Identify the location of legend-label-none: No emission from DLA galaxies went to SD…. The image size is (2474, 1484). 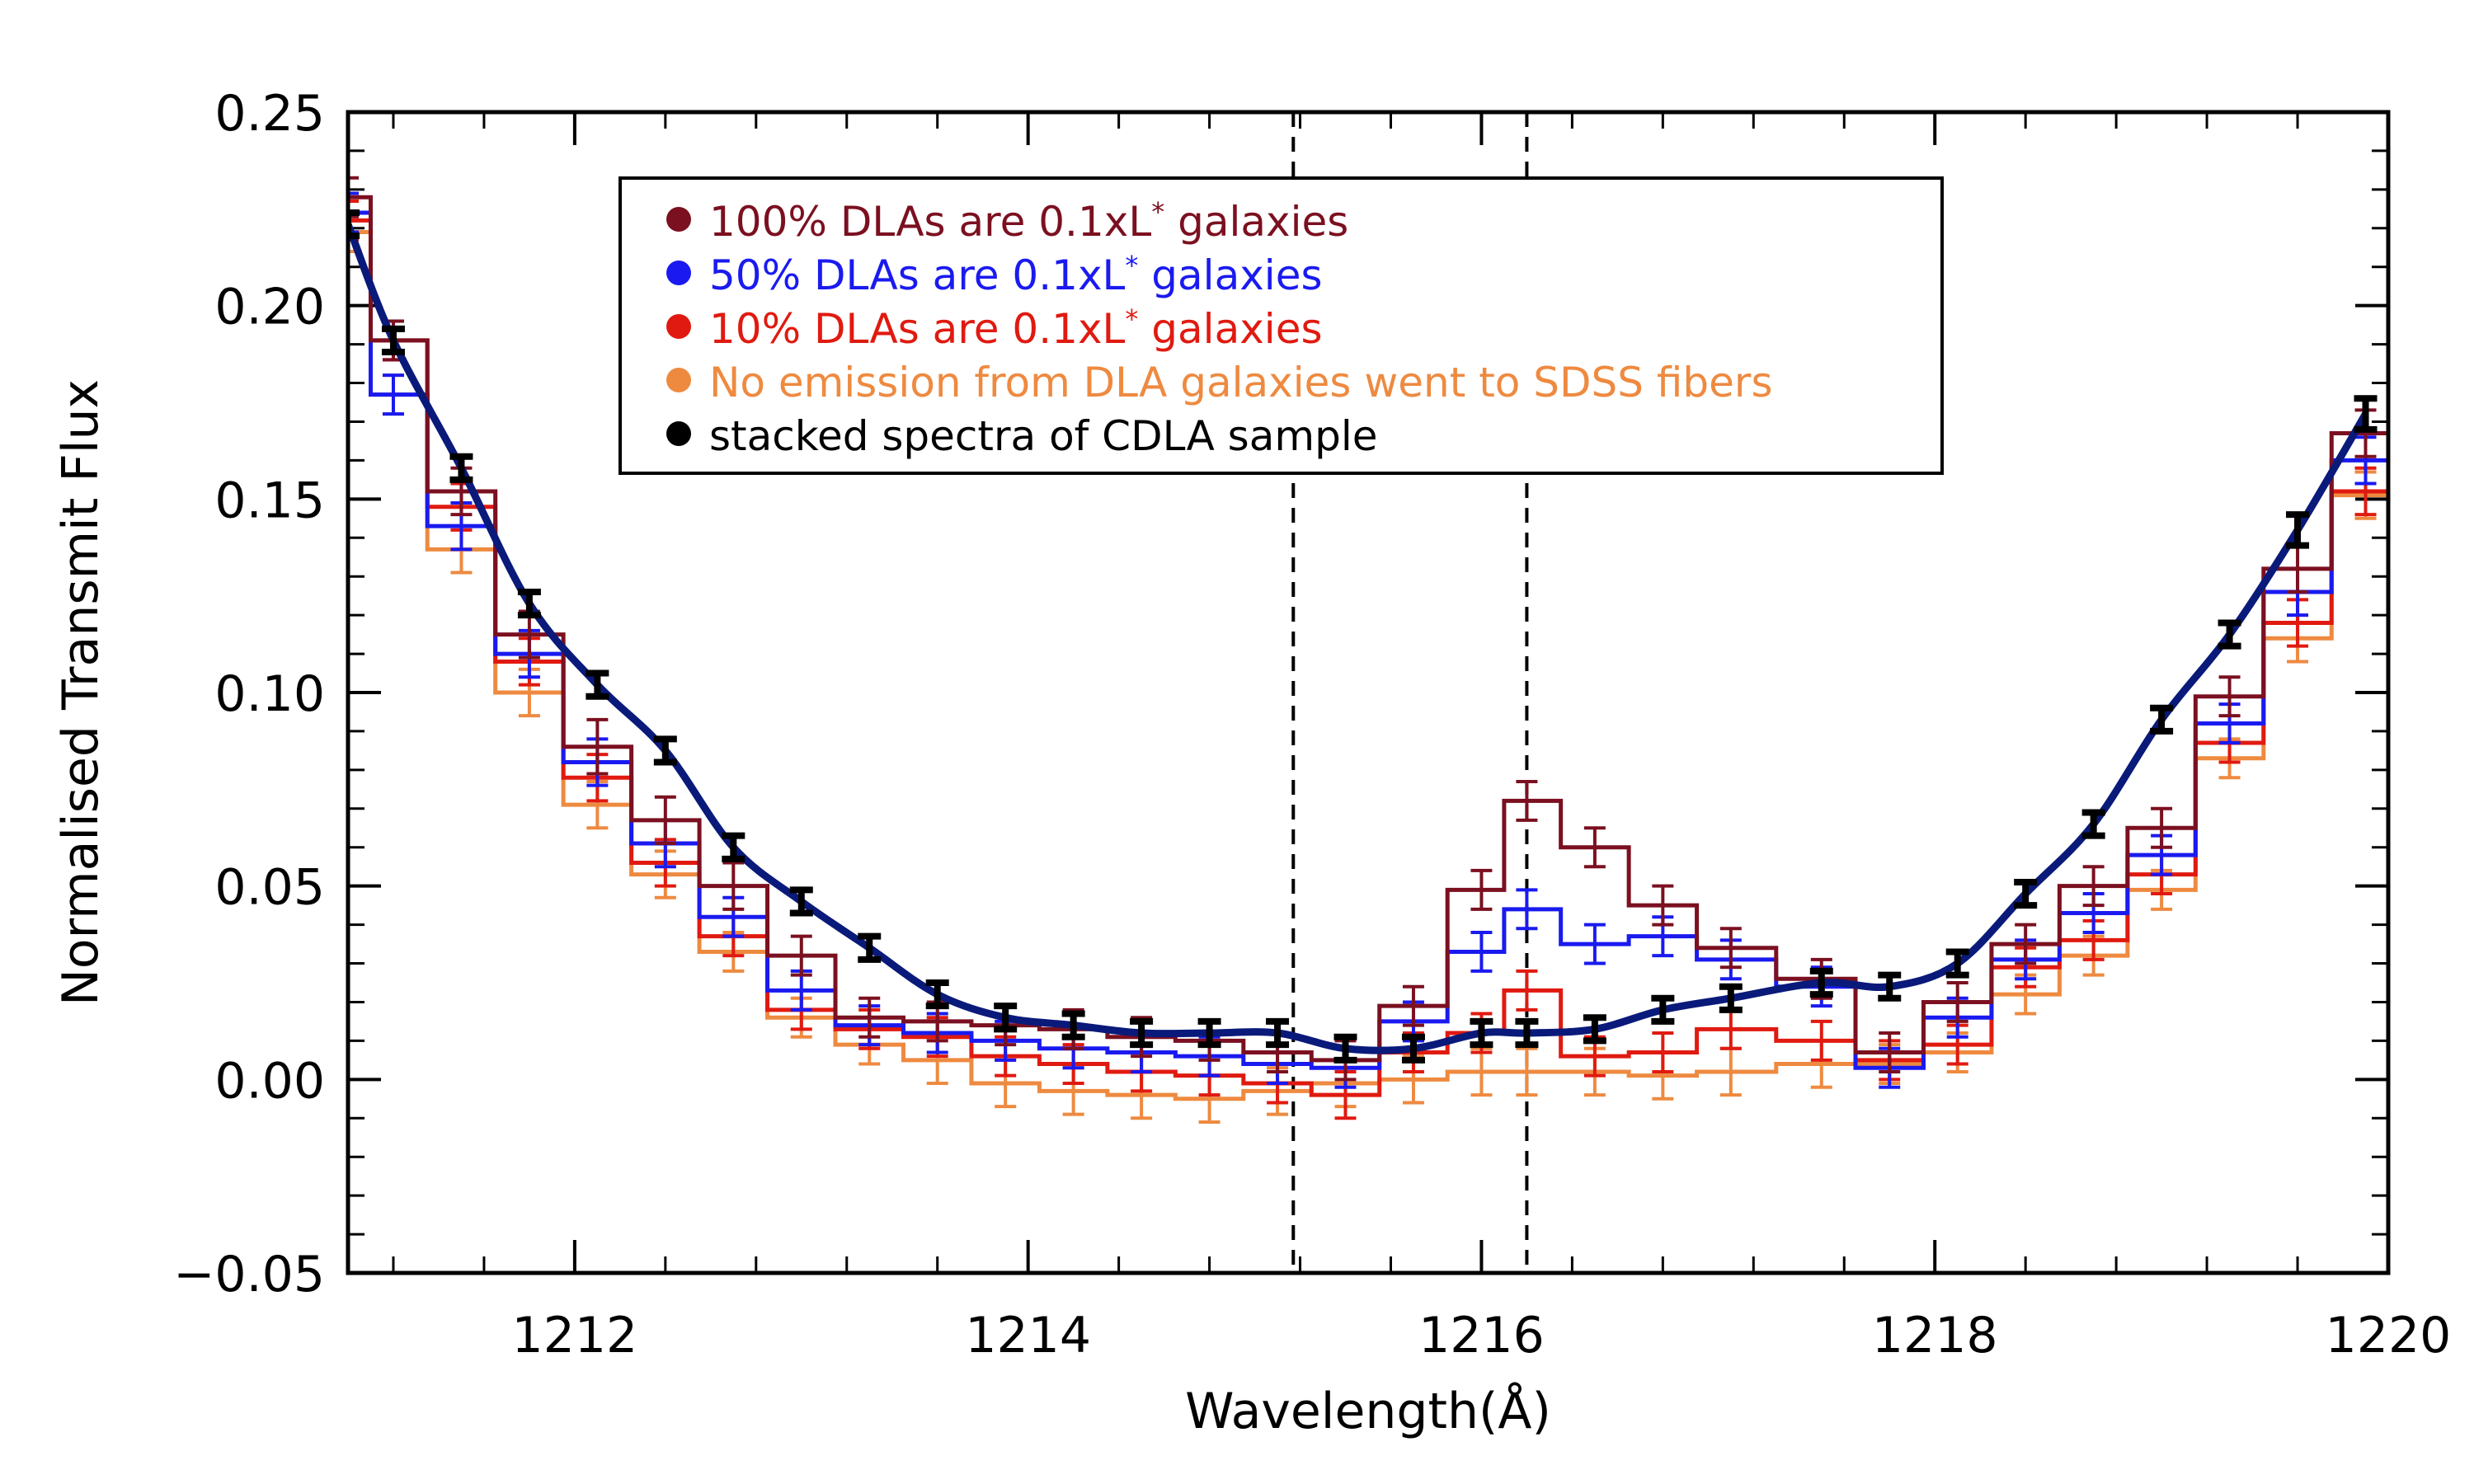
(1241, 382).